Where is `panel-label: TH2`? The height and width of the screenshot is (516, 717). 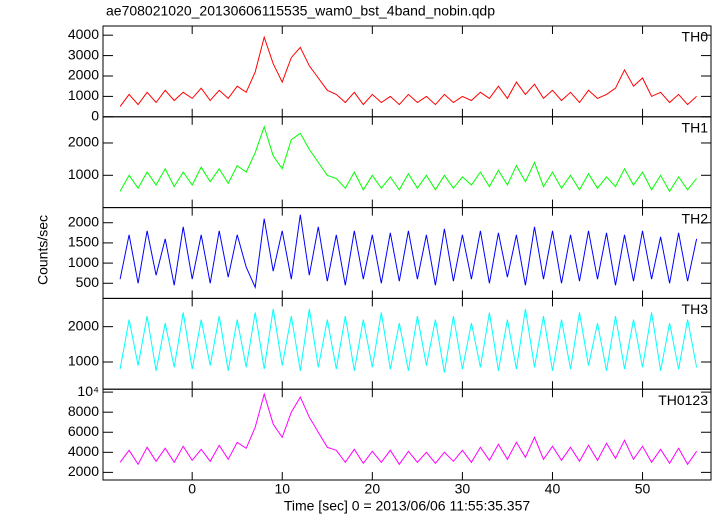
panel-label: TH2 is located at coordinates (695, 218).